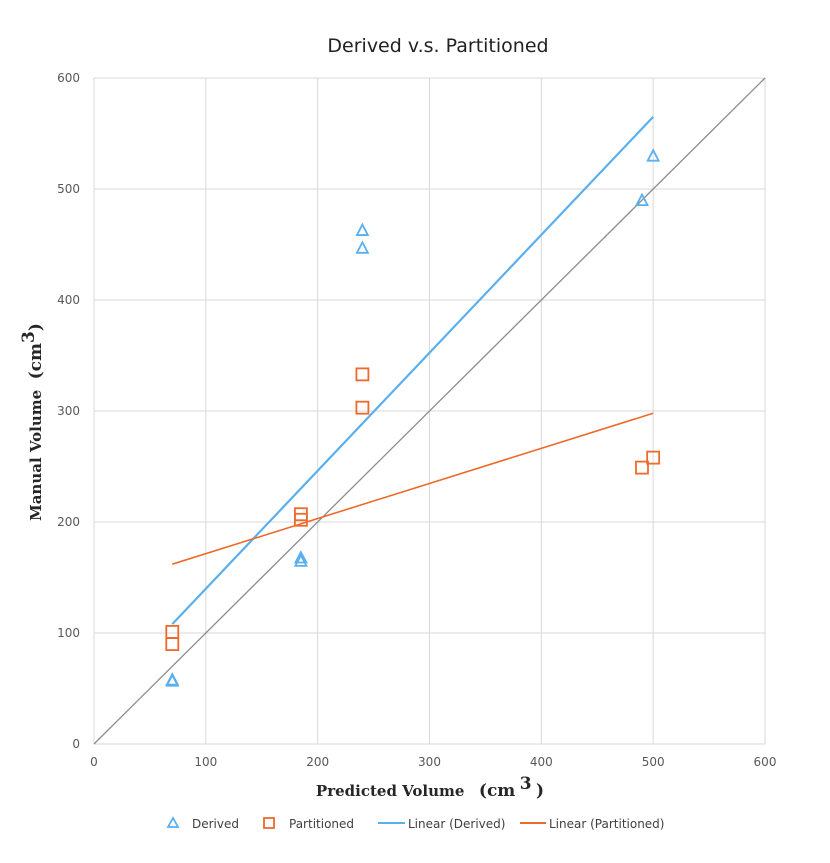 The width and height of the screenshot is (830, 863). Describe the element at coordinates (68, 411) in the screenshot. I see `y-tick-label: 300` at that location.